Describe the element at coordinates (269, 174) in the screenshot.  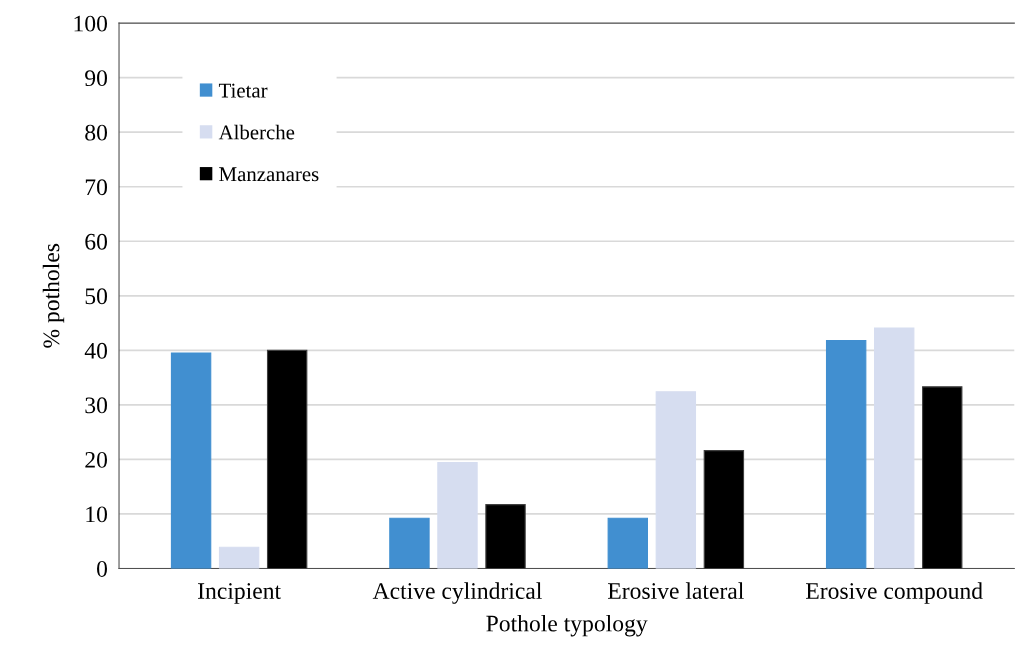
I see `legend-label: Manzanares` at that location.